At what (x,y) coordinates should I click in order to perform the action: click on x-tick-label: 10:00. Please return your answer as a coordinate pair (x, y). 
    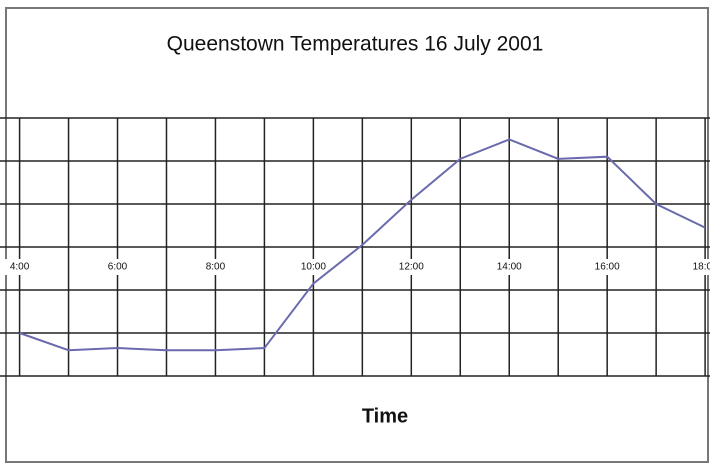
    Looking at the image, I should click on (313, 267).